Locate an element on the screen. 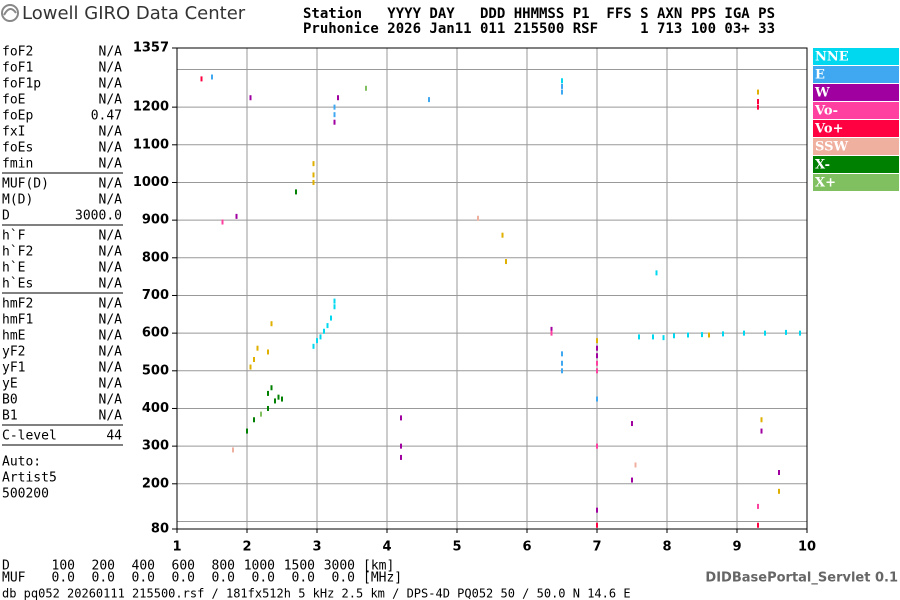 This screenshot has height=600, width=900. y-tick-label: 800 is located at coordinates (155, 257).